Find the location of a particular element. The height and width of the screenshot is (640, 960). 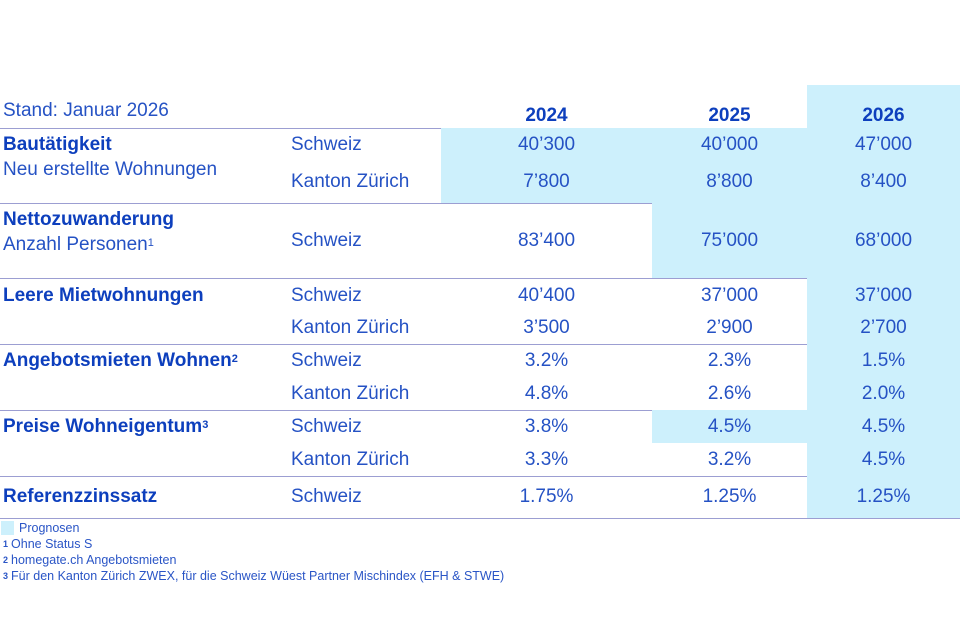

footnote-ref: 3 is located at coordinates (205, 425).